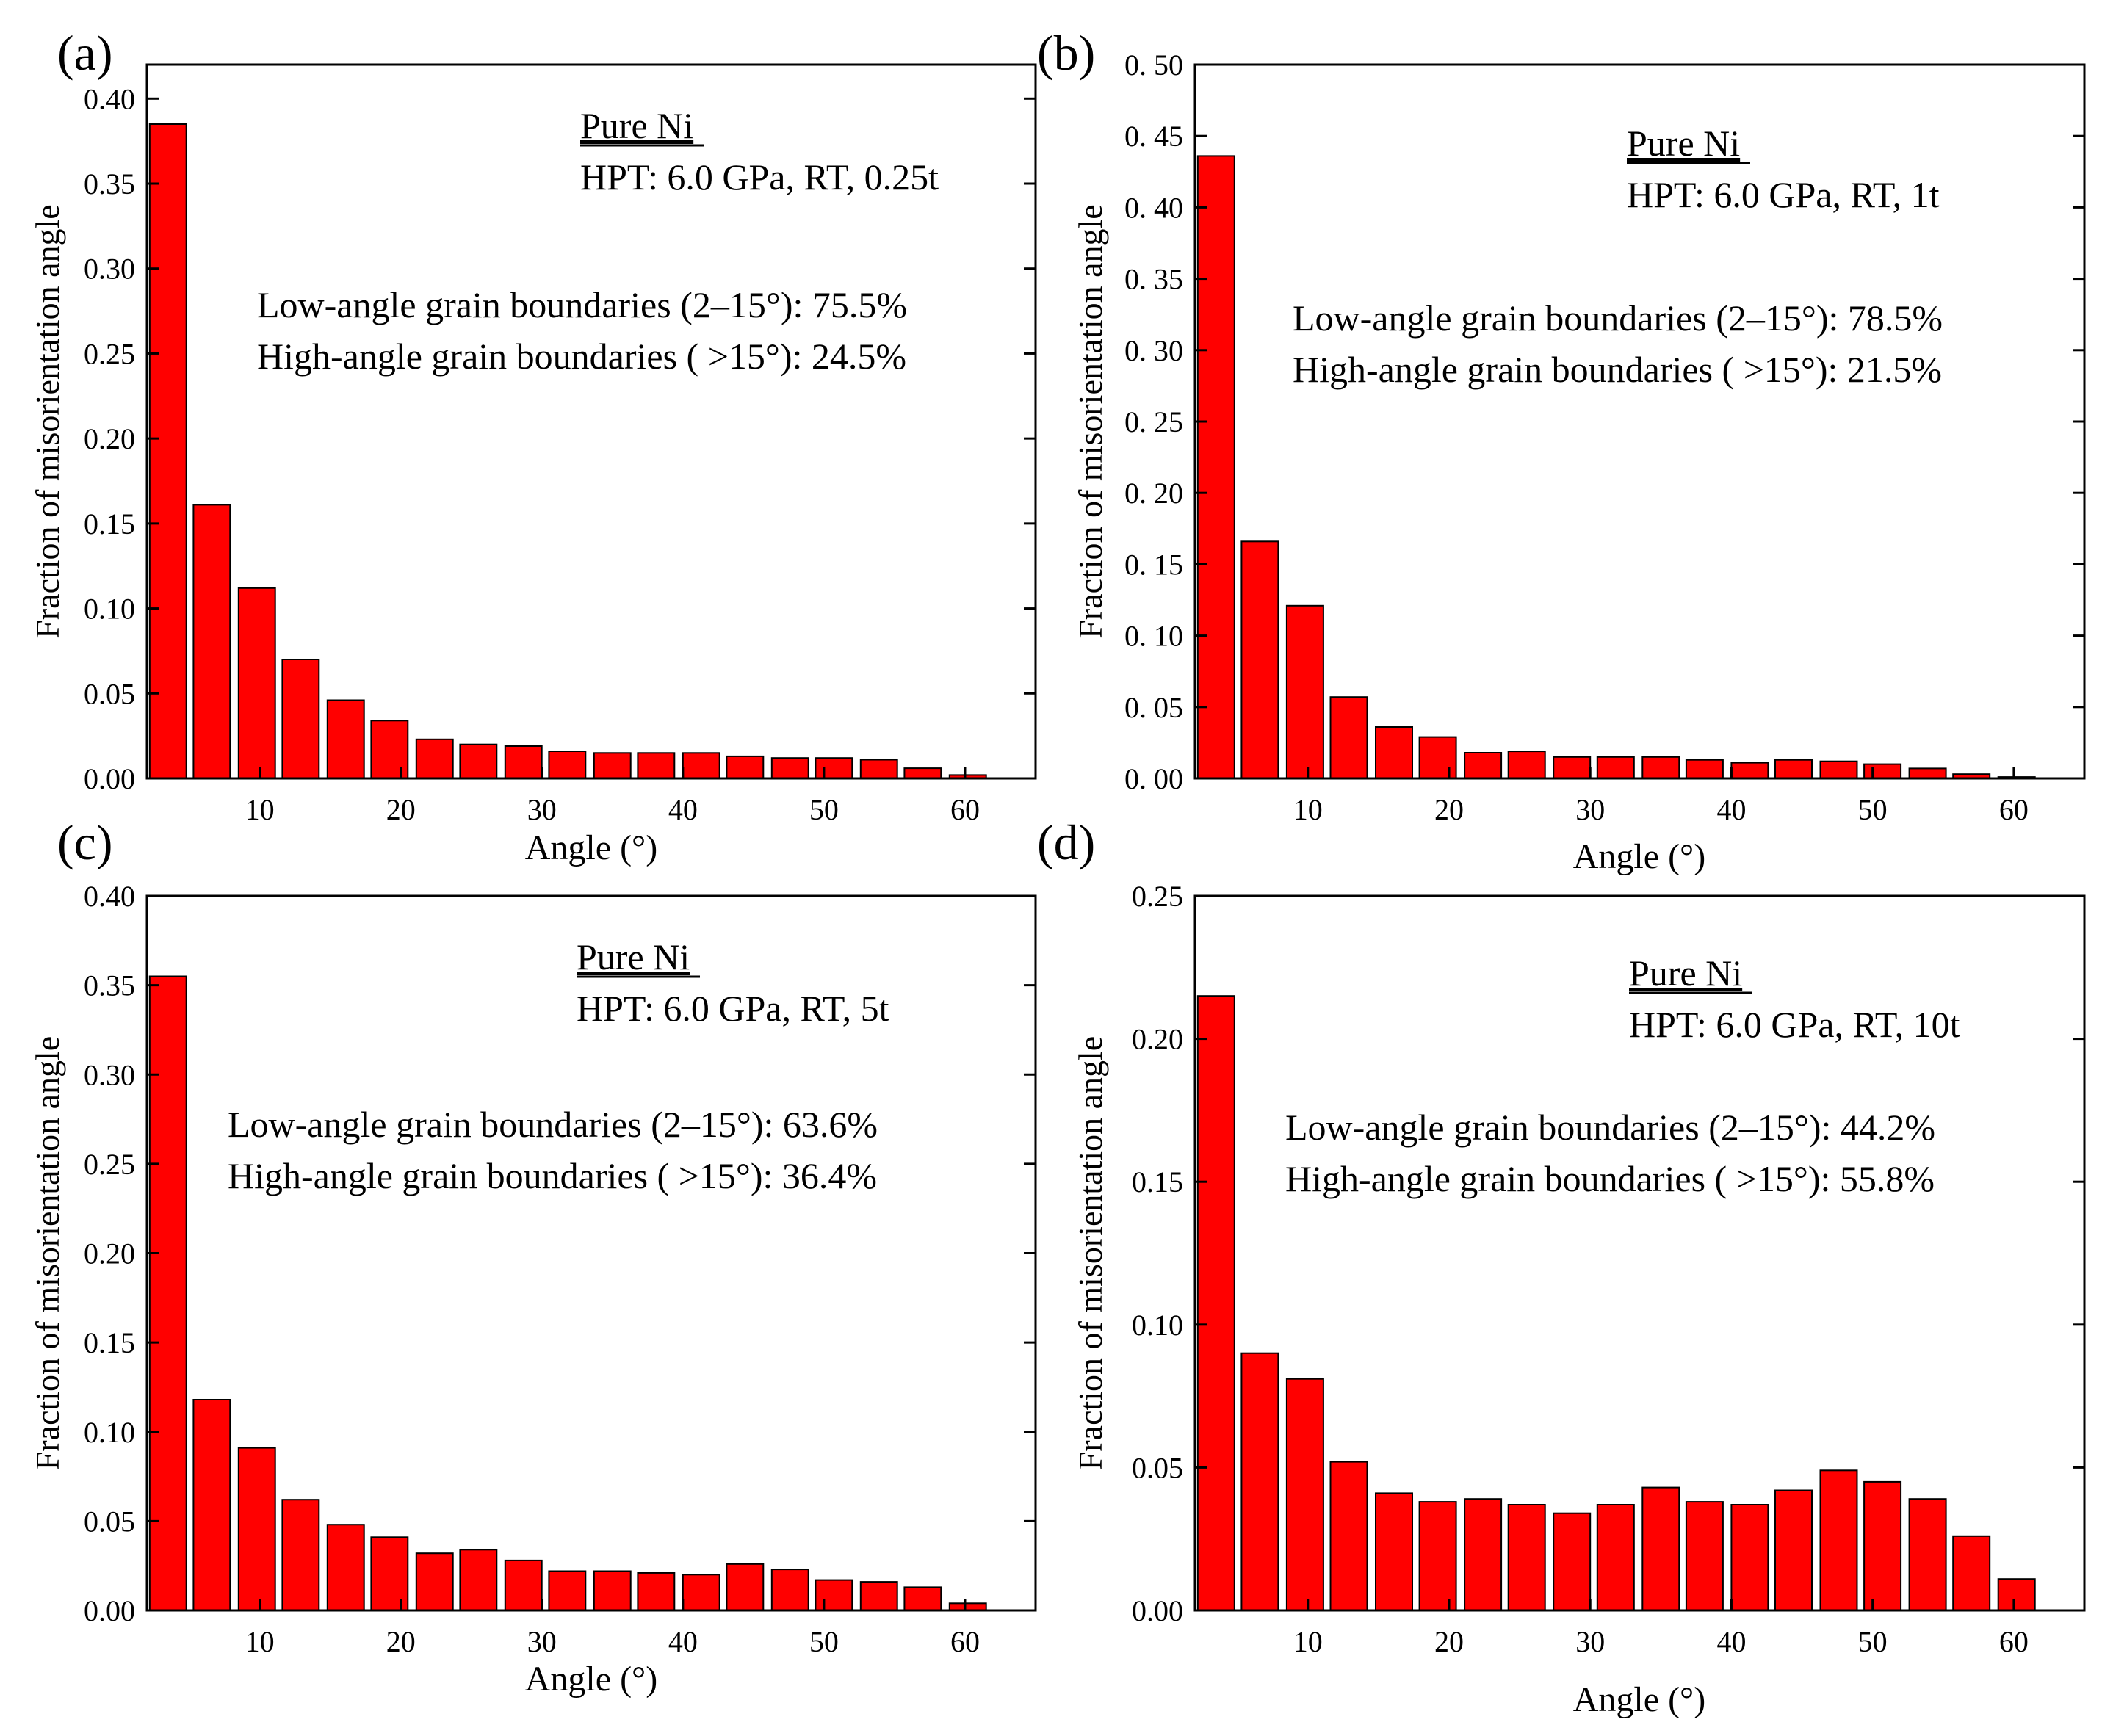 This screenshot has width=2102, height=1736. Describe the element at coordinates (109, 778) in the screenshot. I see `y-tick-label: 0.00` at that location.